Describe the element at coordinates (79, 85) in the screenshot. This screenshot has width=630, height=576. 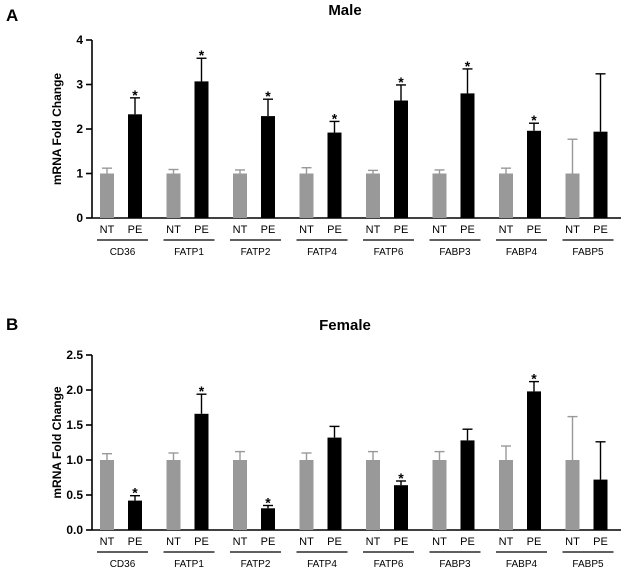
I see `panel-a-y-tick-label: 3` at that location.